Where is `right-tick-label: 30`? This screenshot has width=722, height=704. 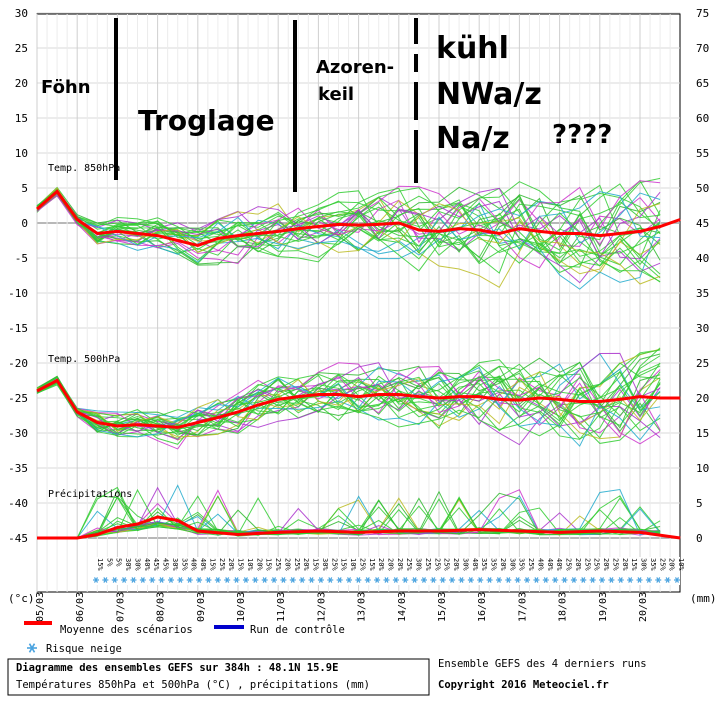
right-tick-label: 30 is located at coordinates (702, 328).